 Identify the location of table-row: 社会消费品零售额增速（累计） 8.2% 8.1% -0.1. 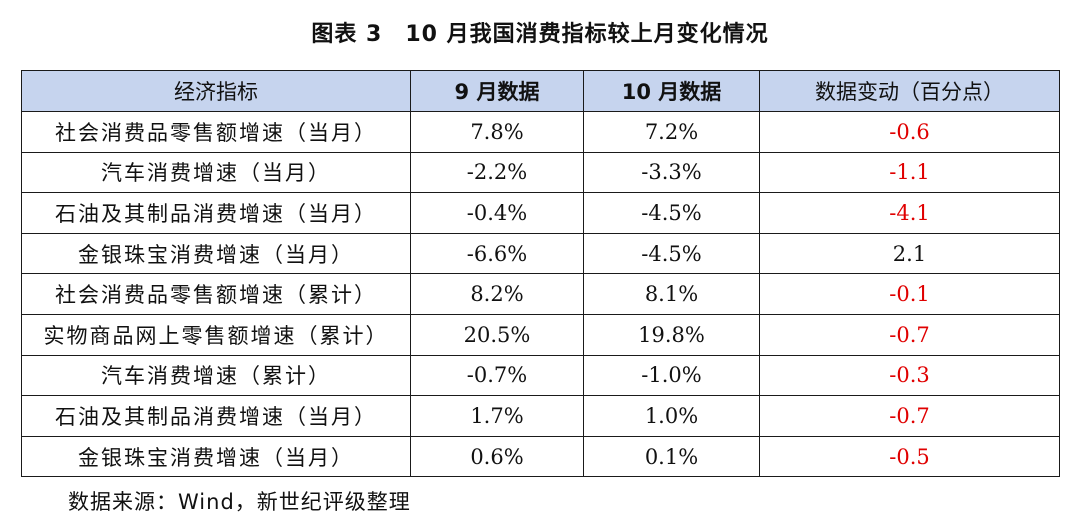
(540, 294).